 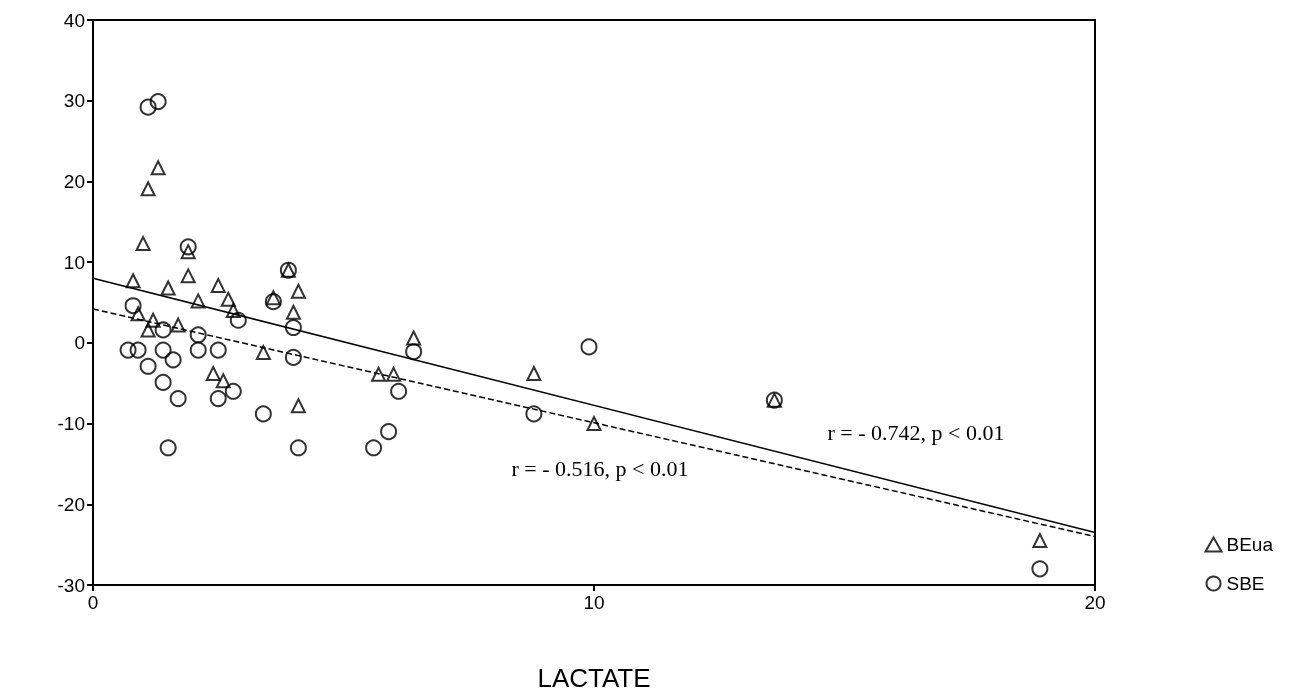 What do you see at coordinates (594, 678) in the screenshot?
I see `x-axis-title: LACTATE` at bounding box center [594, 678].